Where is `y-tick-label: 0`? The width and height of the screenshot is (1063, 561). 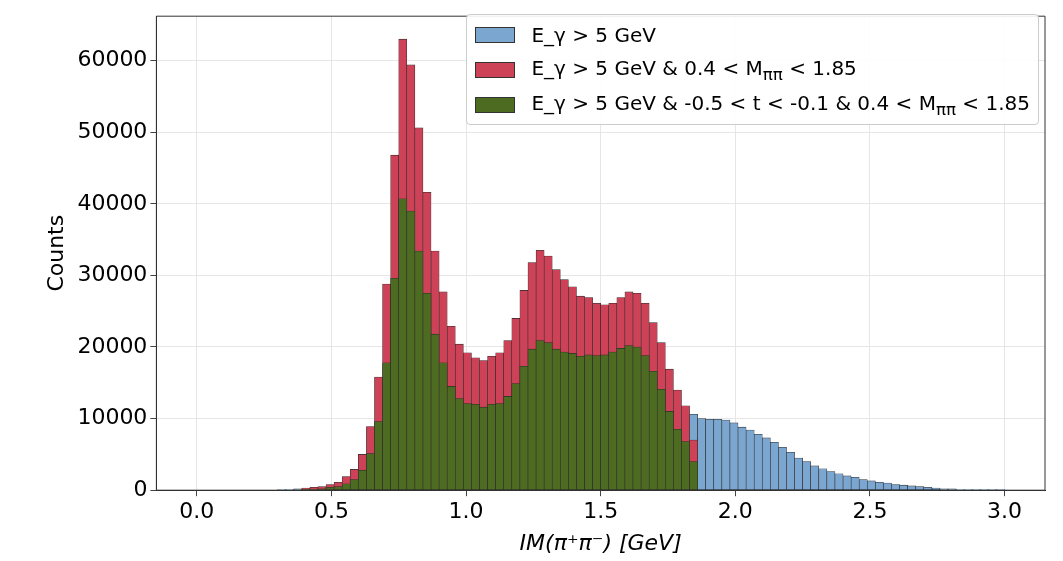
y-tick-label: 0 is located at coordinates (140, 488).